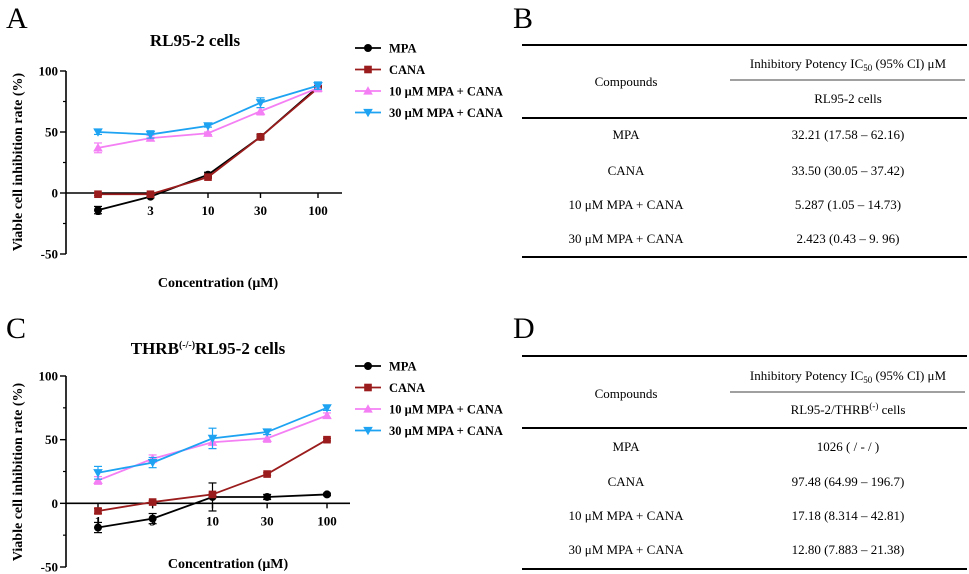 This screenshot has width=969, height=574. I want to click on table-d-col2-subheader: RL95-2/THRB(-) cells, so click(848, 409).